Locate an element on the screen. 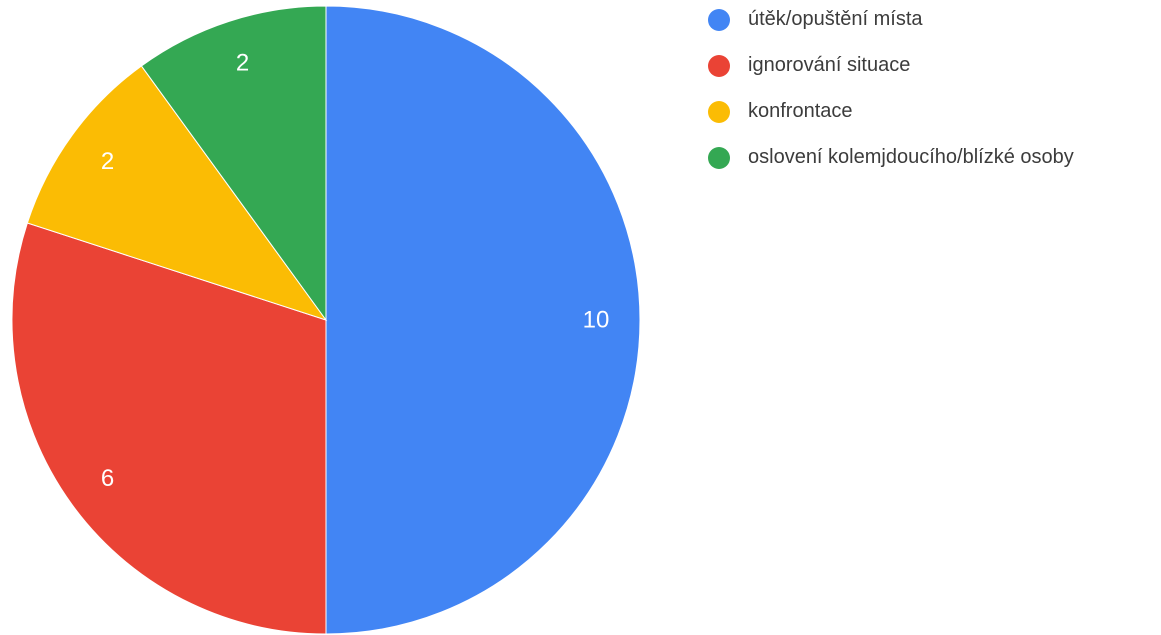 This screenshot has height=635, width=1161. legend-label: útěk/opuštění místa is located at coordinates (835, 19).